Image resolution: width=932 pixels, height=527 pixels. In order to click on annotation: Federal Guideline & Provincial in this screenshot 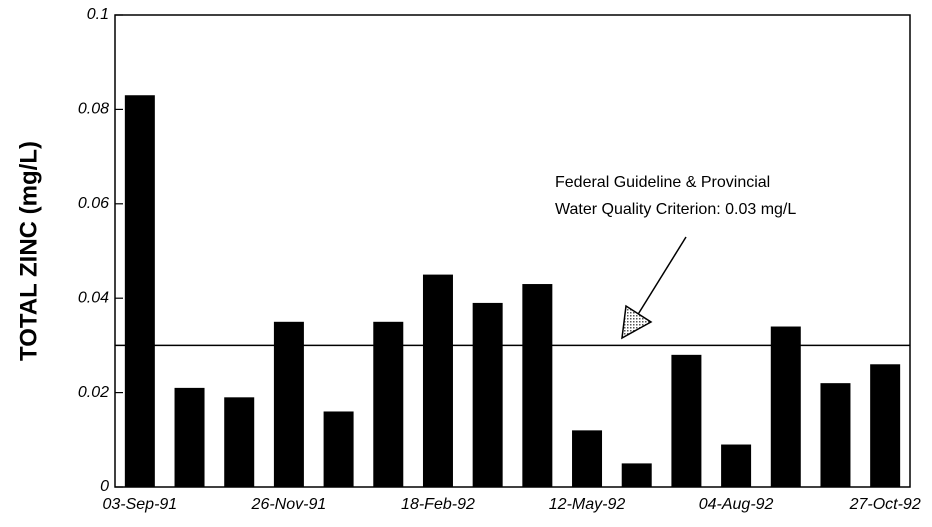, I will do `click(662, 182)`.